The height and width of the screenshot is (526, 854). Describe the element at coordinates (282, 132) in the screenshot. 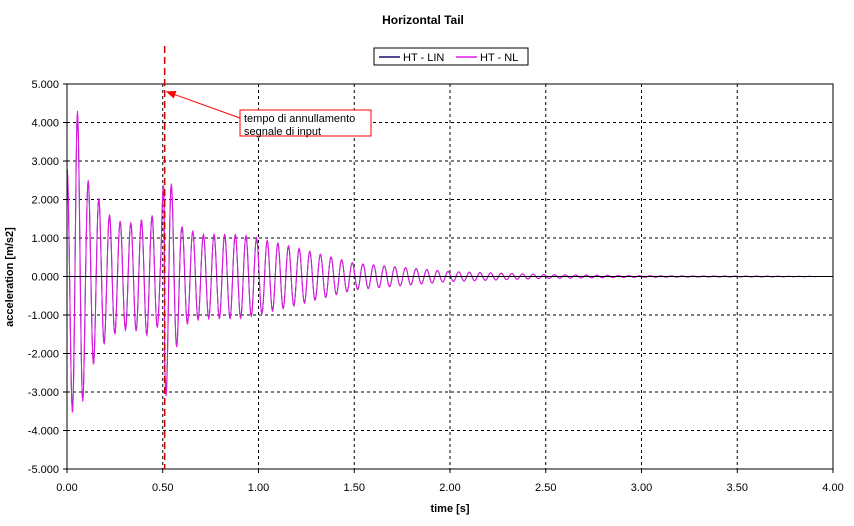

I see `annotation-text-line-2: segnale di input` at that location.